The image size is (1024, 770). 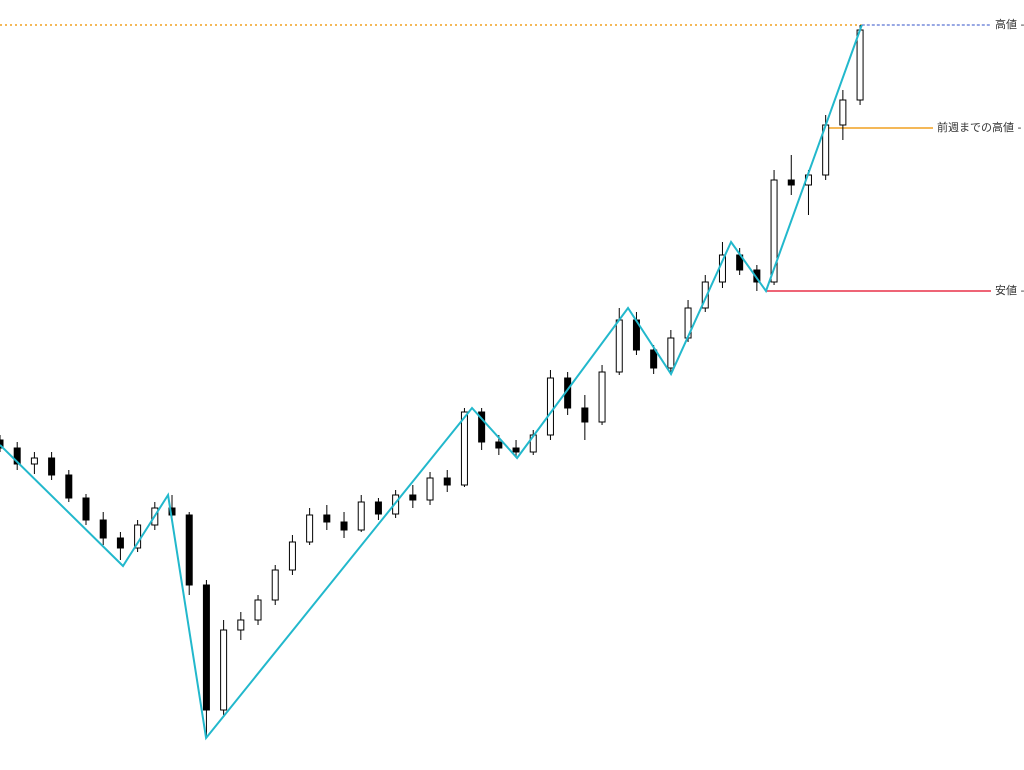 What do you see at coordinates (1009, 290) in the screenshot?
I see `level-label: 安値 -` at bounding box center [1009, 290].